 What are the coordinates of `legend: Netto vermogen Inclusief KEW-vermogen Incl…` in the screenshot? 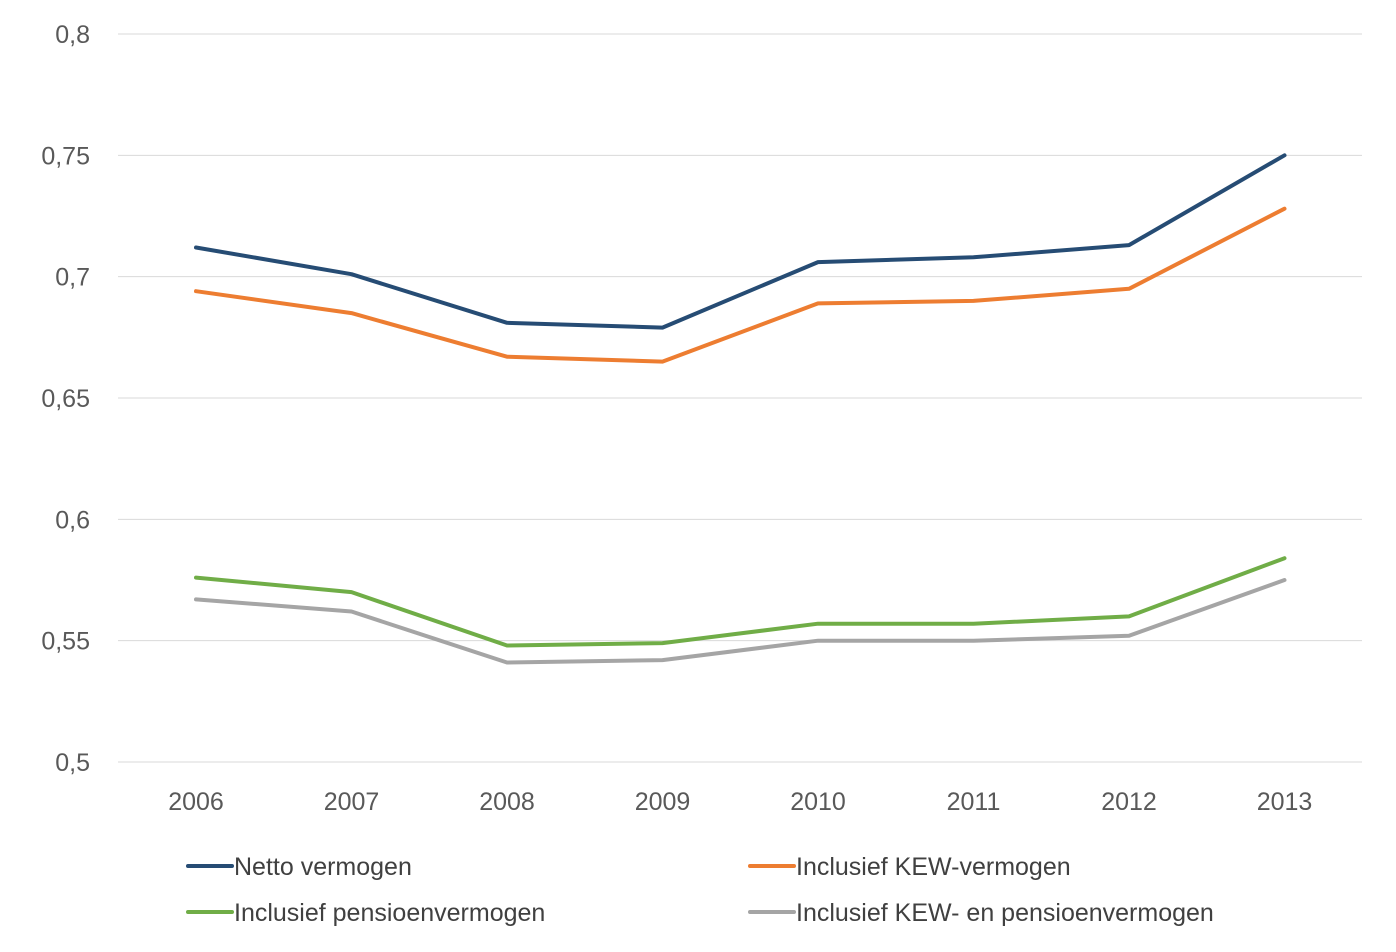 It's located at (700, 890).